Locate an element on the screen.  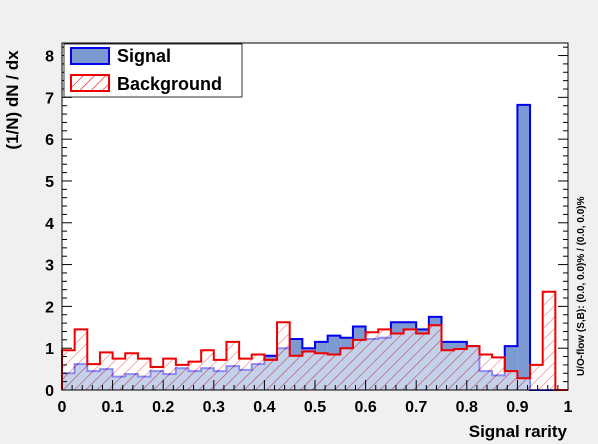
legend-background-swatch is located at coordinates (90, 83).